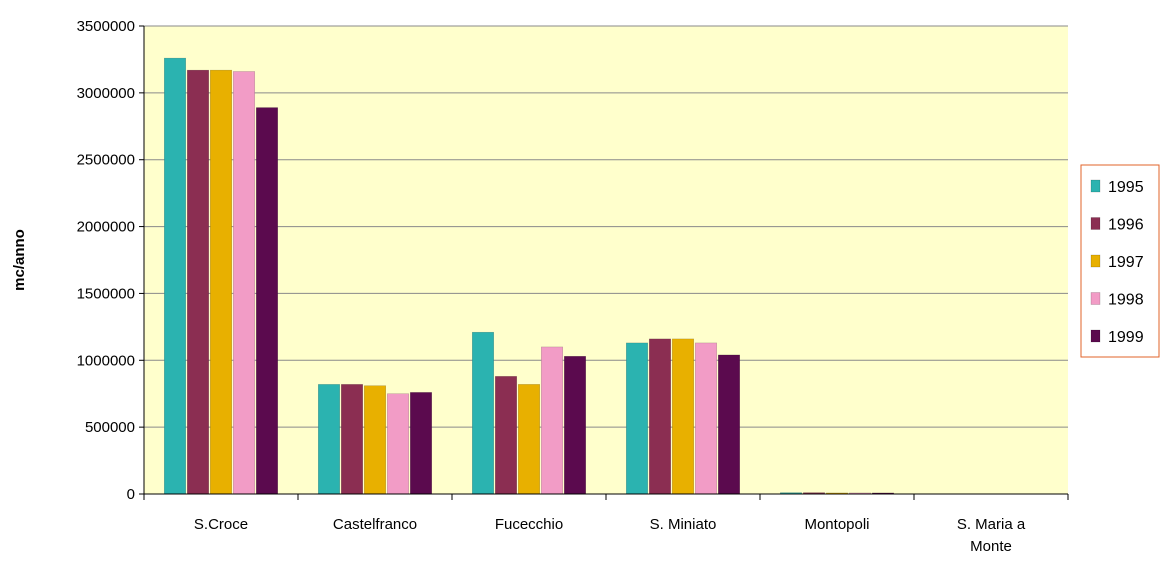  What do you see at coordinates (106, 160) in the screenshot?
I see `y-tick-label: 2500000` at bounding box center [106, 160].